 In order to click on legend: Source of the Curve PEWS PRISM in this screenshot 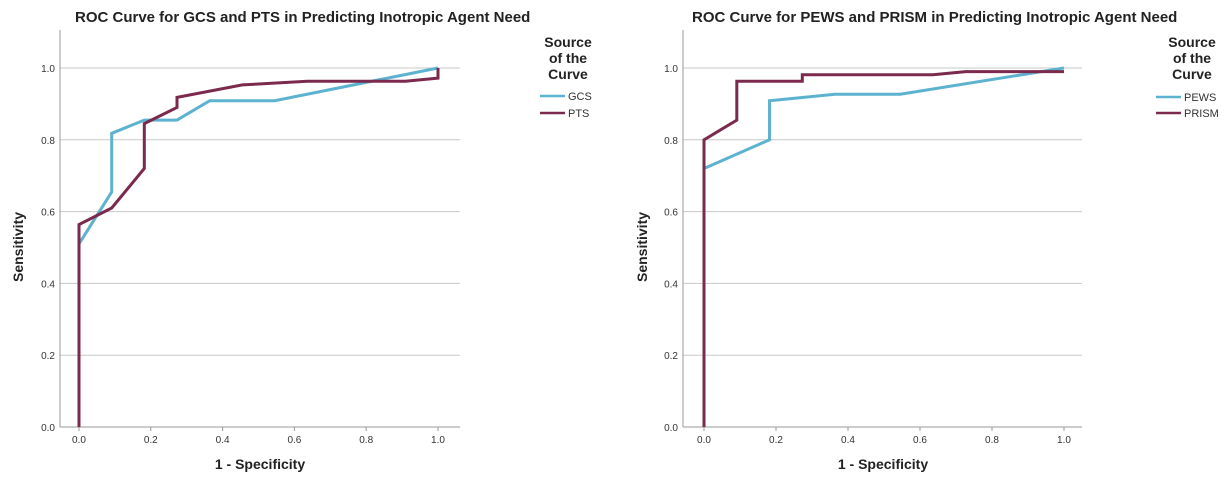, I will do `click(1187, 77)`.